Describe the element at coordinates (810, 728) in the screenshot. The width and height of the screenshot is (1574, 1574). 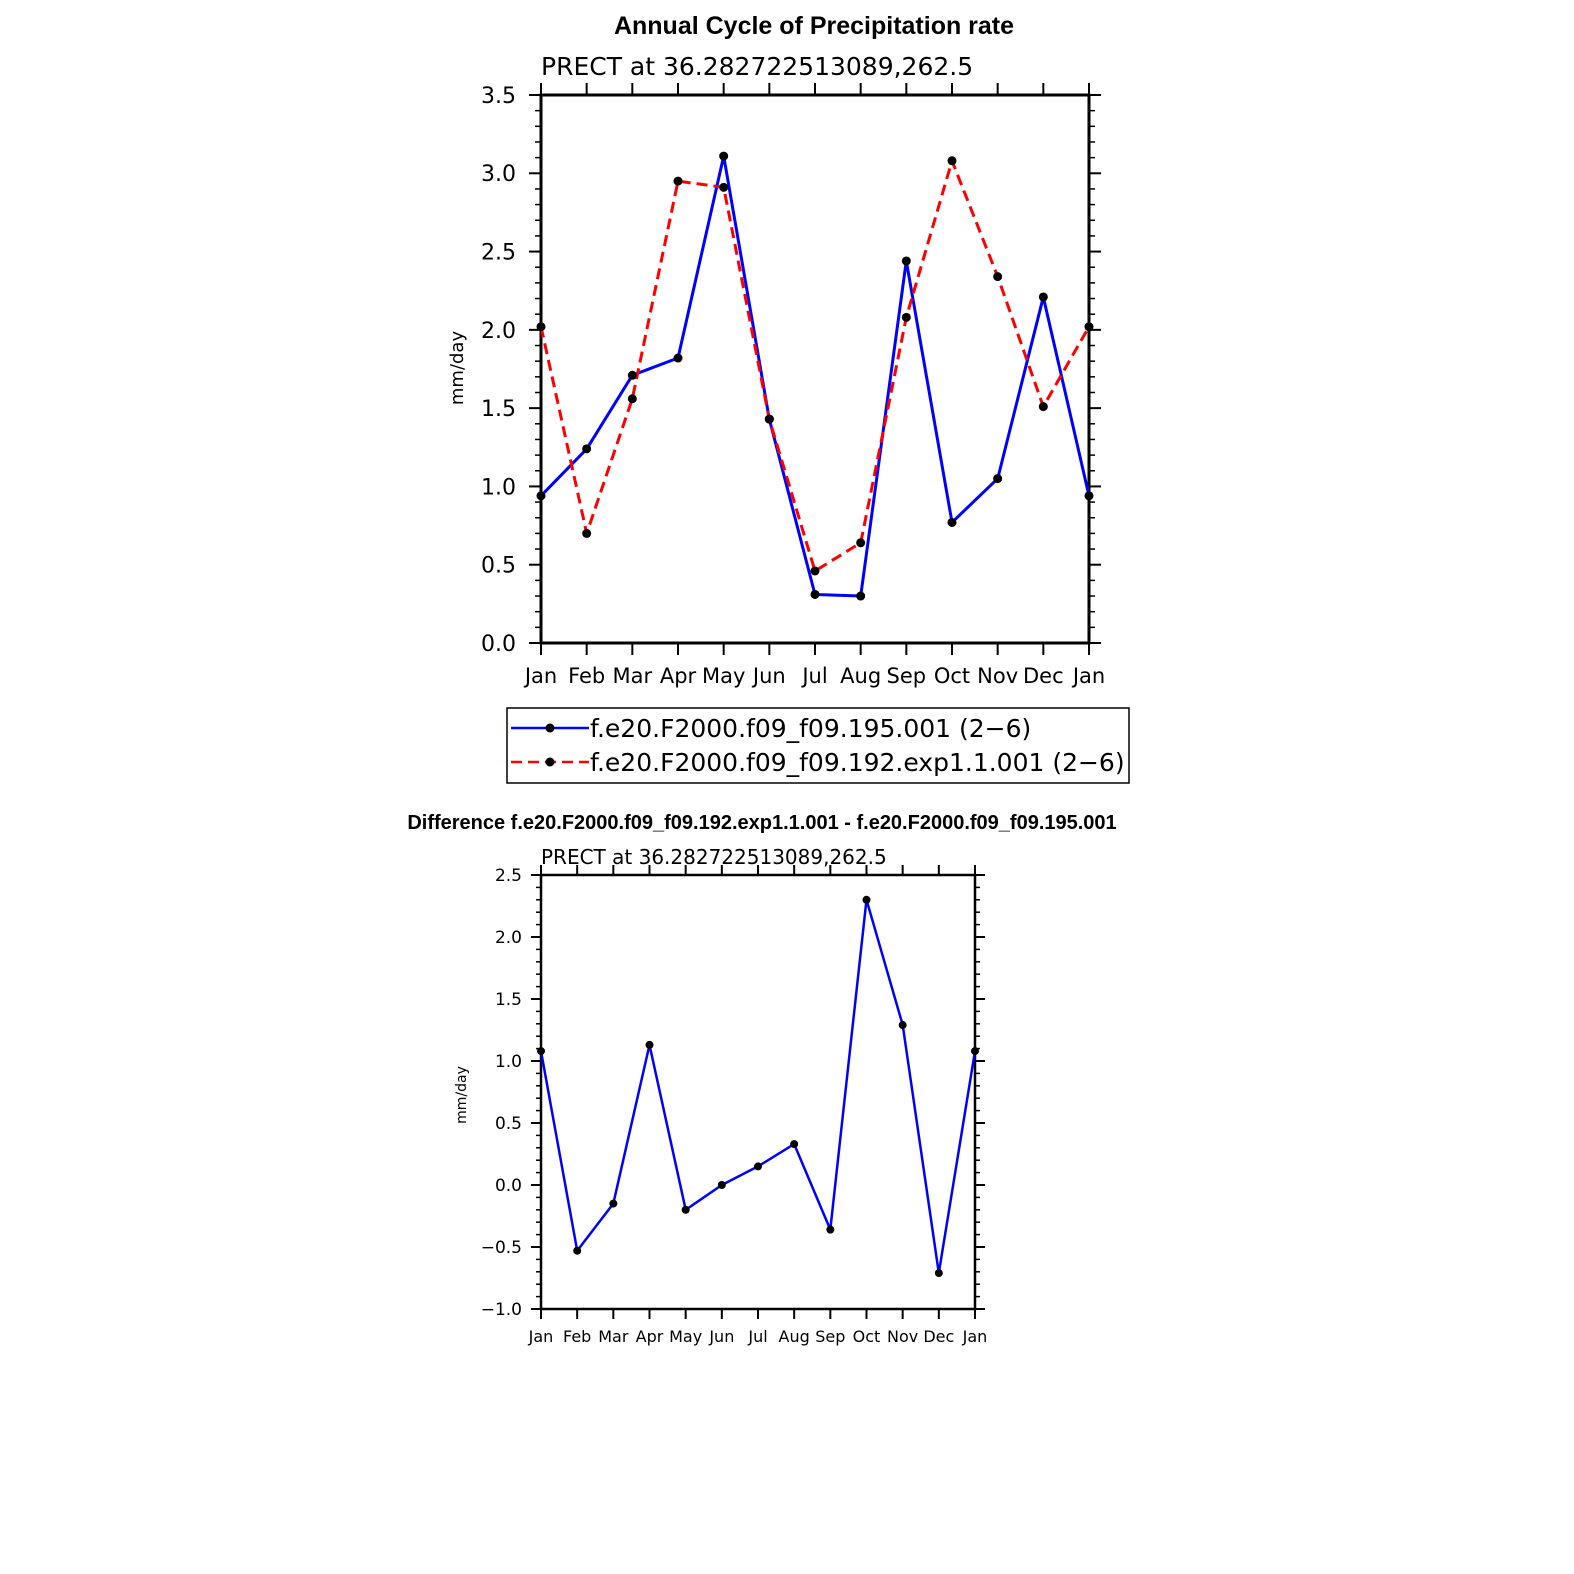
I see `legend-label-series-1: f.e20.F2000.f09_f09.195.001 (2−6)` at that location.